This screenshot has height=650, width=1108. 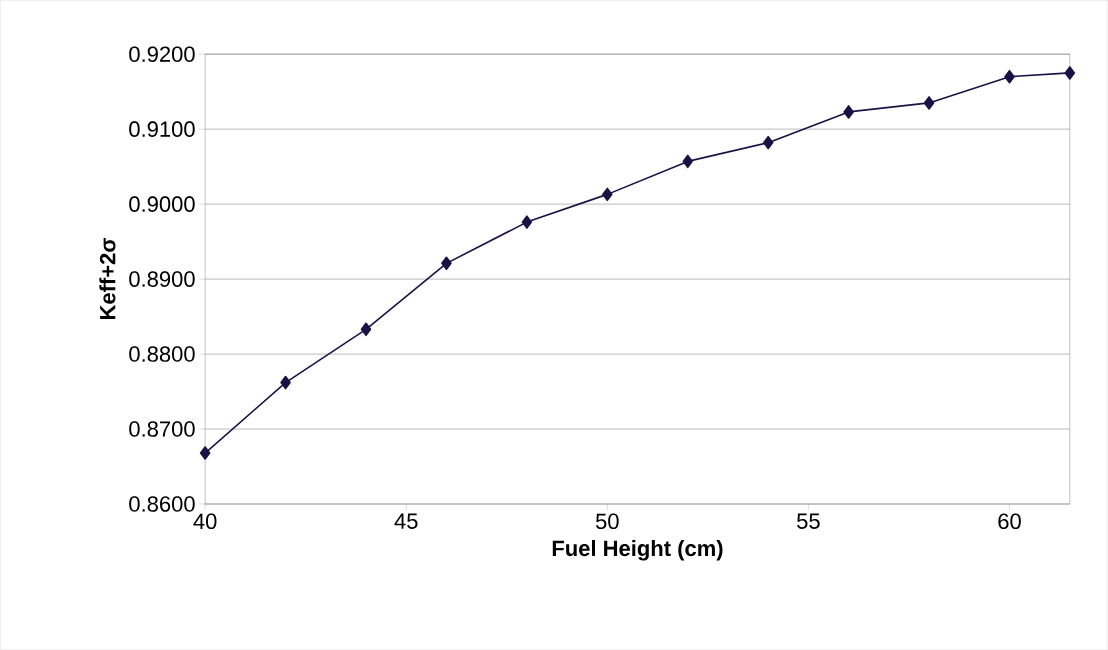 What do you see at coordinates (1009, 521) in the screenshot?
I see `x-tick-label: 60` at bounding box center [1009, 521].